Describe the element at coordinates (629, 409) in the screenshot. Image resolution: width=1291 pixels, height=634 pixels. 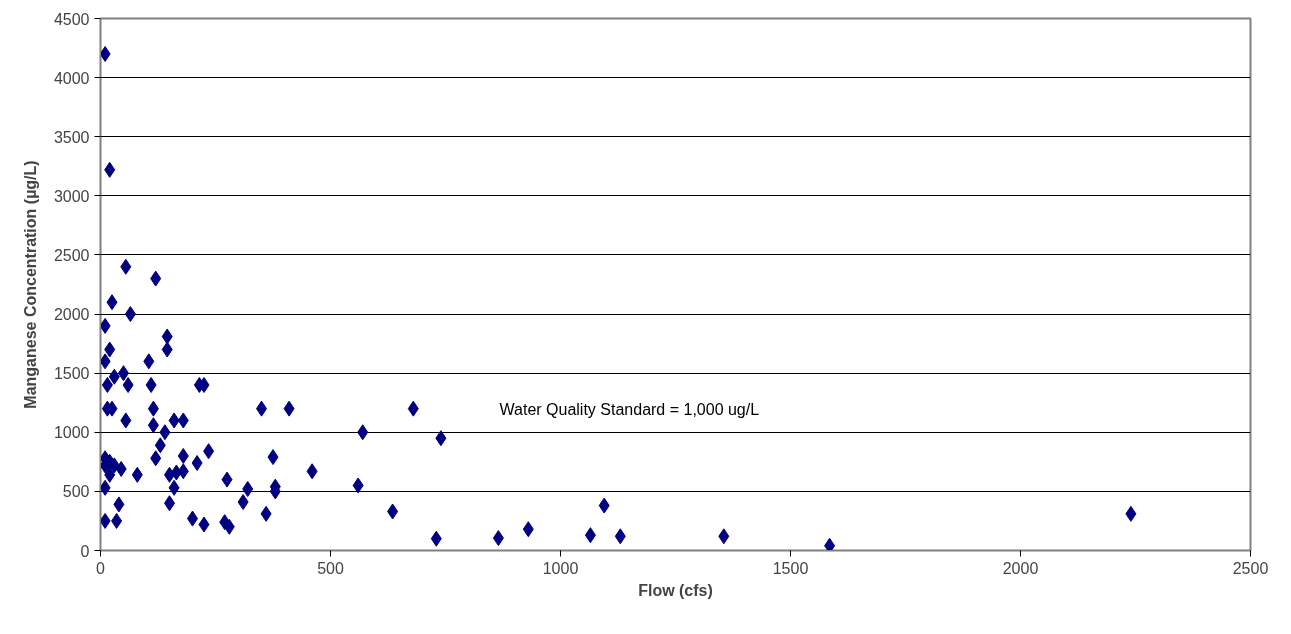
I see `annotation: Water Quality Standard = 1,000 ug/L` at that location.